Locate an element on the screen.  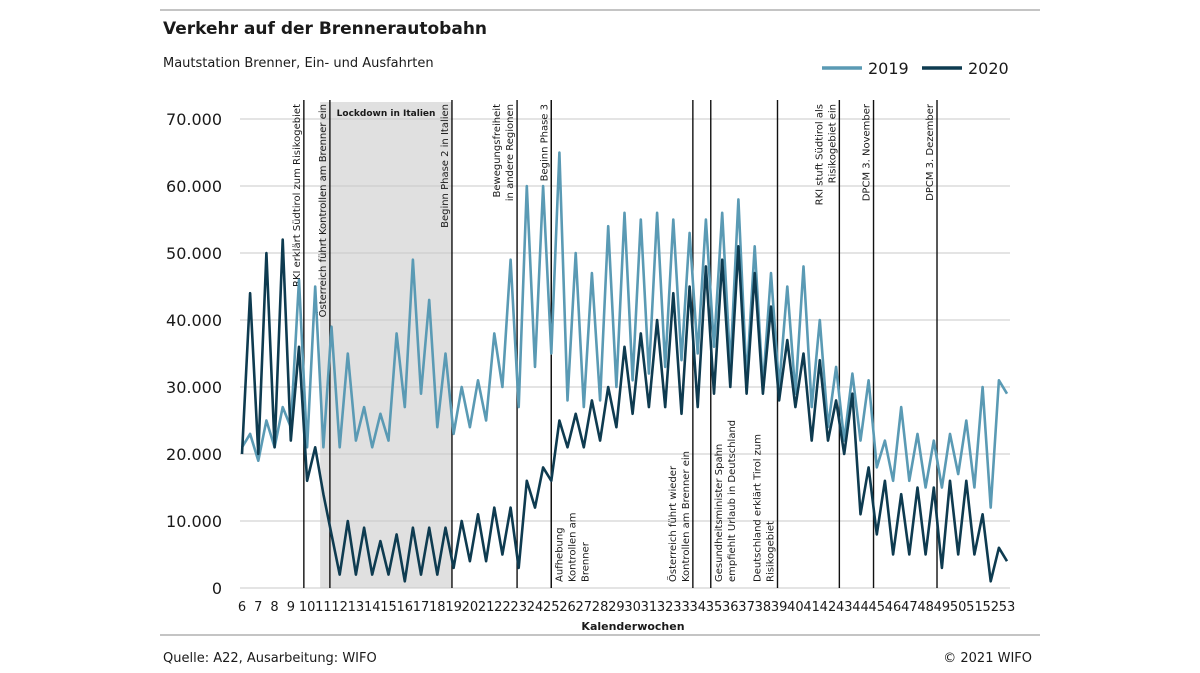
event-label: Gesundheitsminister Spahn is located at coordinates (719, 513).